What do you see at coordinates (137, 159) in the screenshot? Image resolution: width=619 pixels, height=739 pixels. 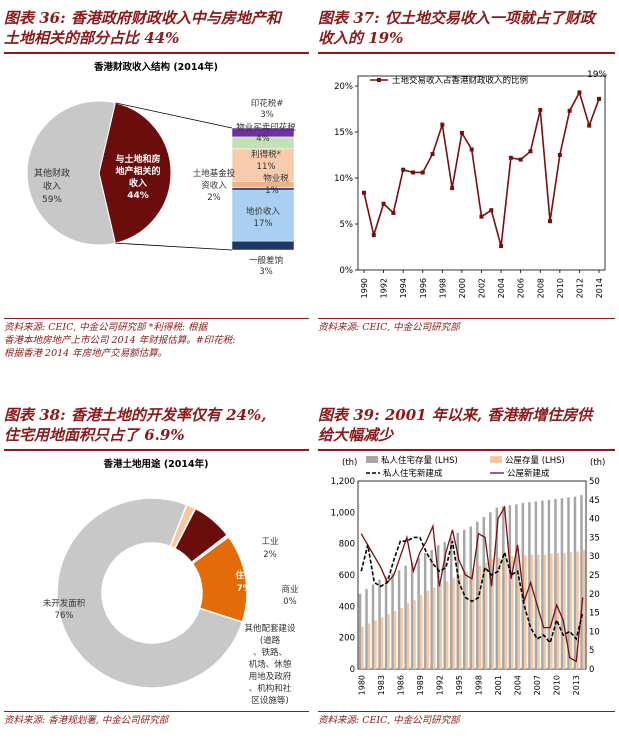 I see `slice-label: 与土地和房` at bounding box center [137, 159].